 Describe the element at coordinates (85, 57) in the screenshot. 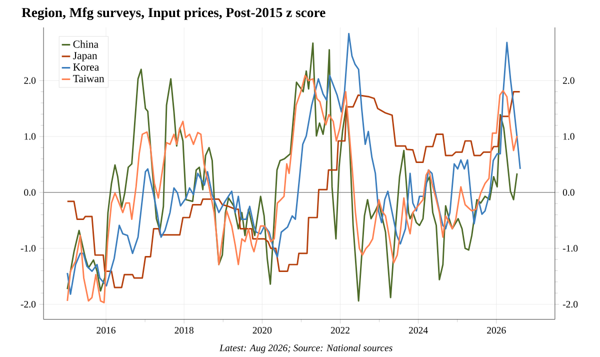

I see `legend-label: Japan` at that location.